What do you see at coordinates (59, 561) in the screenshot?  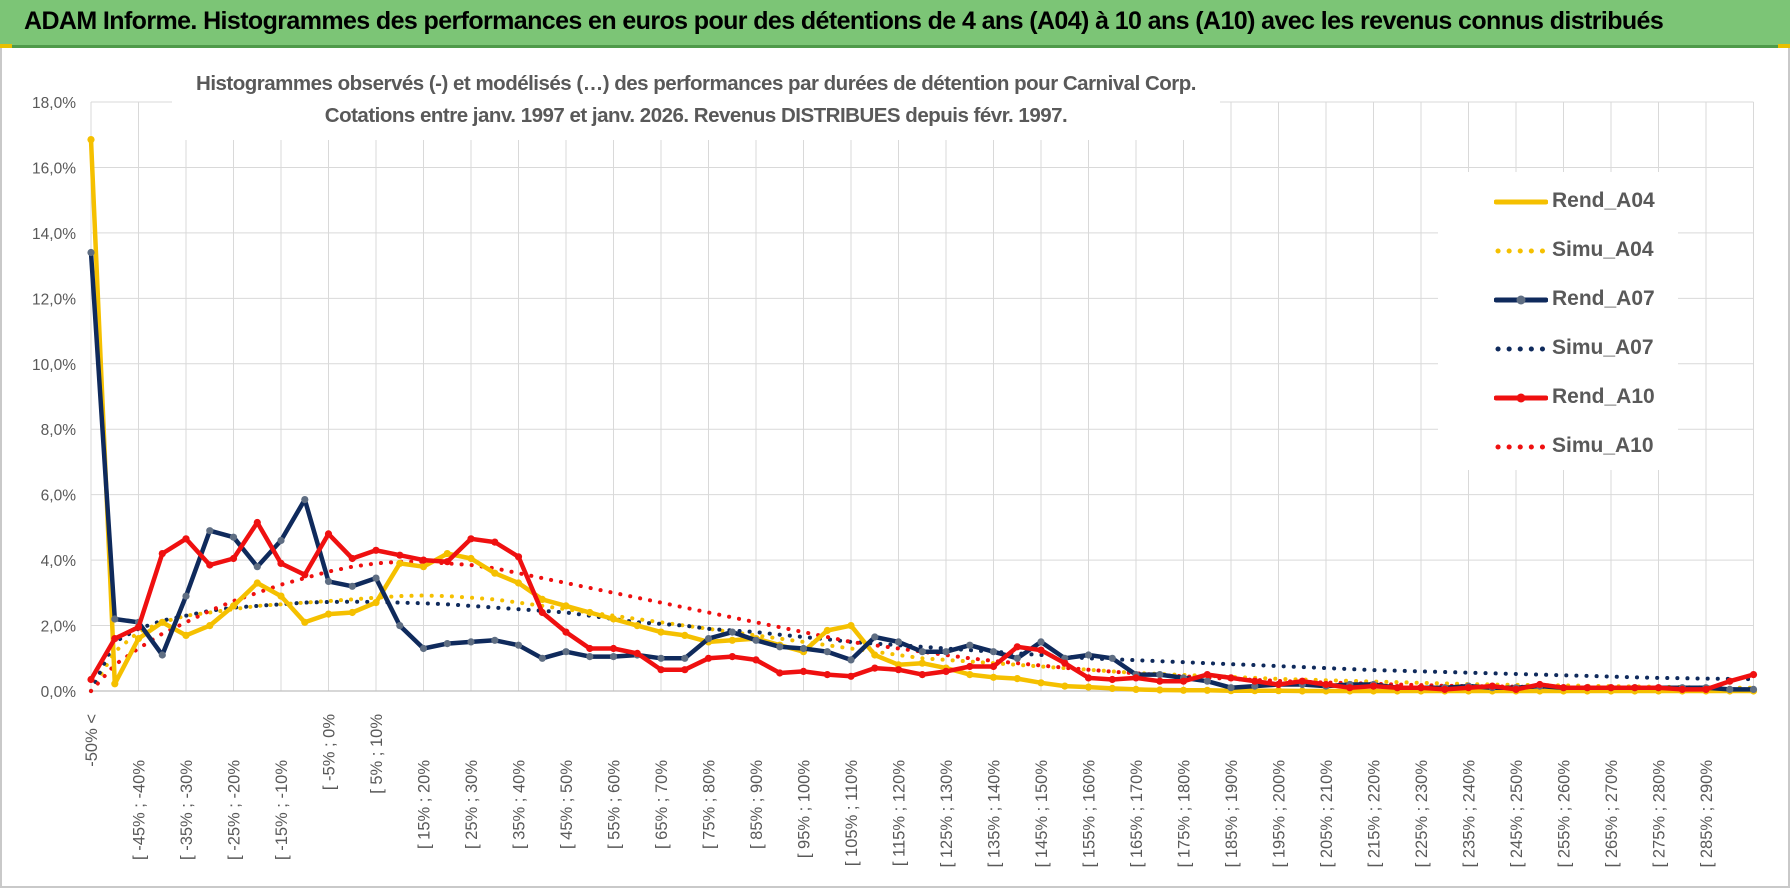 I see `y-tick-label: 4,0%` at bounding box center [59, 561].